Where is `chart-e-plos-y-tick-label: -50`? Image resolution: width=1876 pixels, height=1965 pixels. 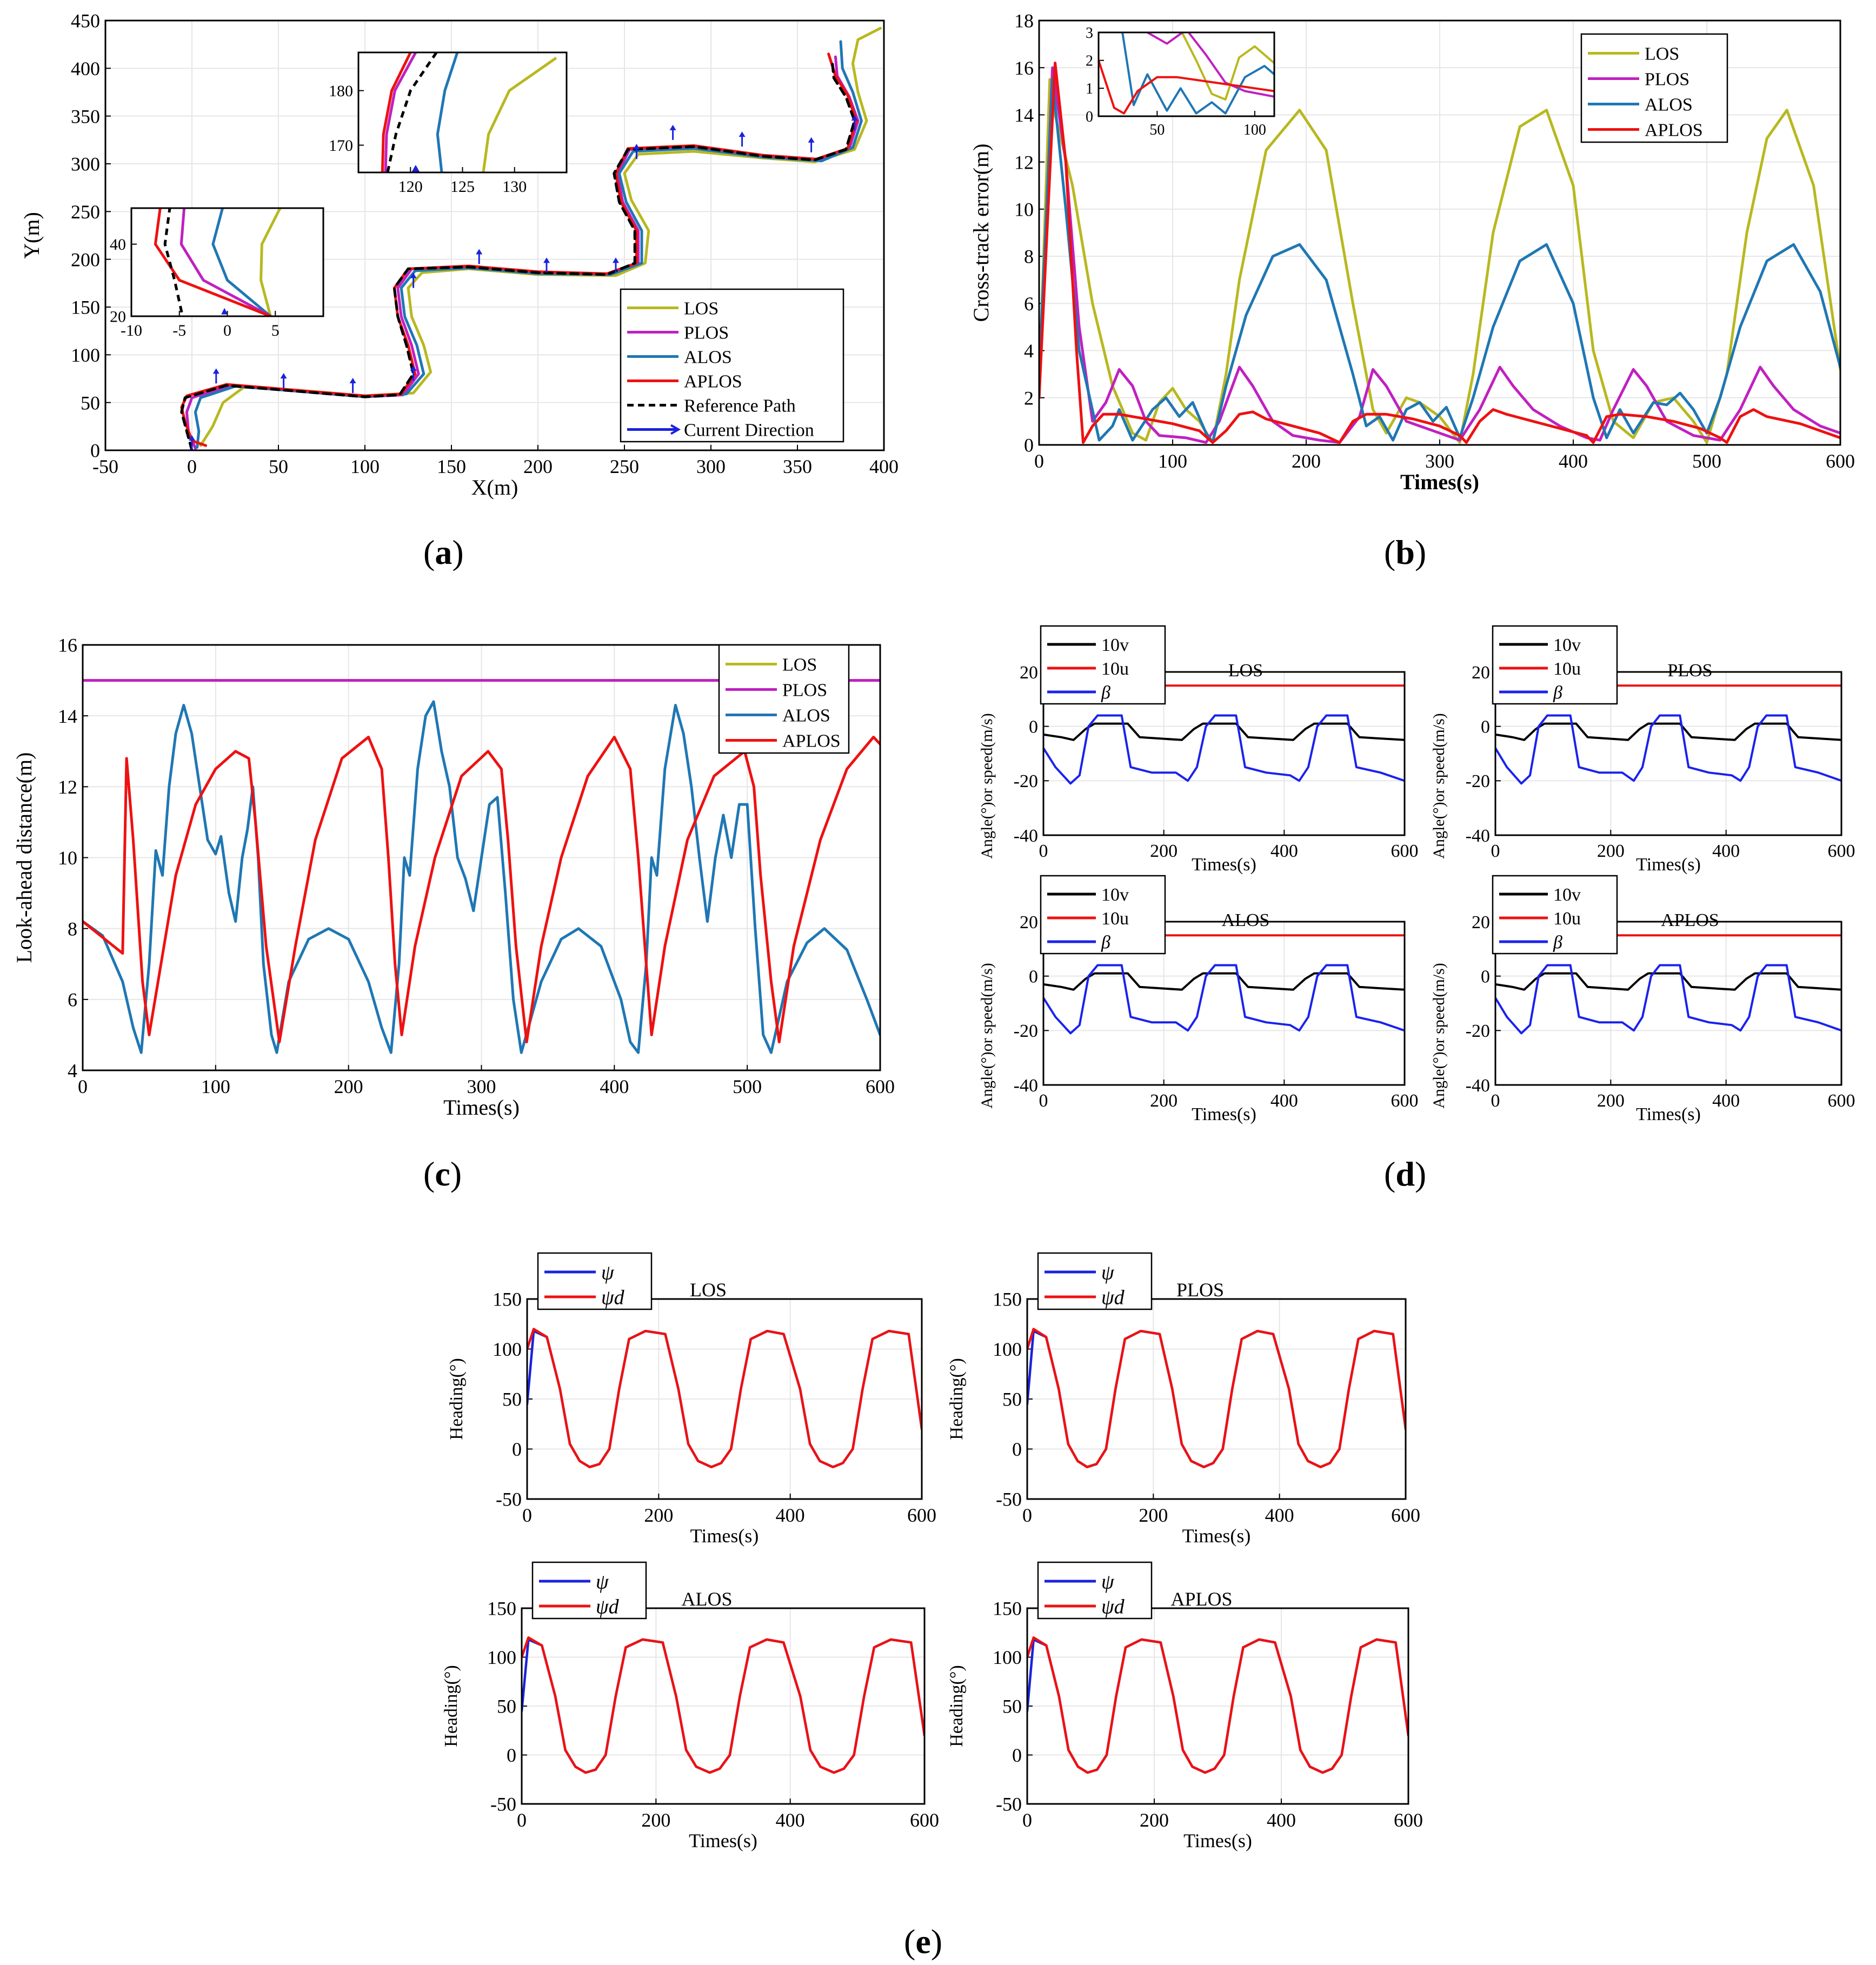 chart-e-plos-y-tick-label: -50 is located at coordinates (1009, 1500).